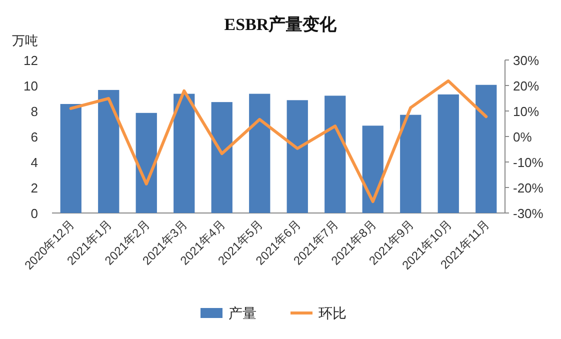 The height and width of the screenshot is (339, 561). I want to click on y2-tick-label: 0%, so click(522, 137).